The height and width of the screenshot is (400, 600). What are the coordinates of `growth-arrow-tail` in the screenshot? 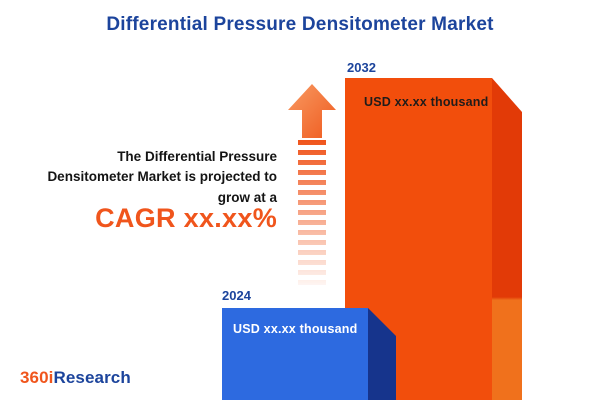 It's located at (312, 214).